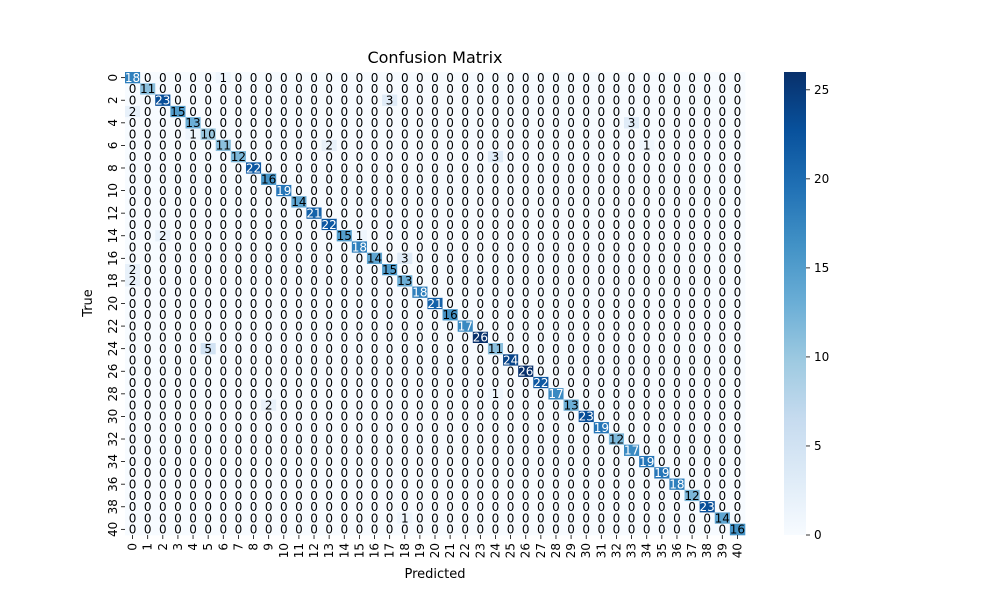 This screenshot has height=600, width=1000. Describe the element at coordinates (818, 535) in the screenshot. I see `colorbar-tick-label: 0` at that location.